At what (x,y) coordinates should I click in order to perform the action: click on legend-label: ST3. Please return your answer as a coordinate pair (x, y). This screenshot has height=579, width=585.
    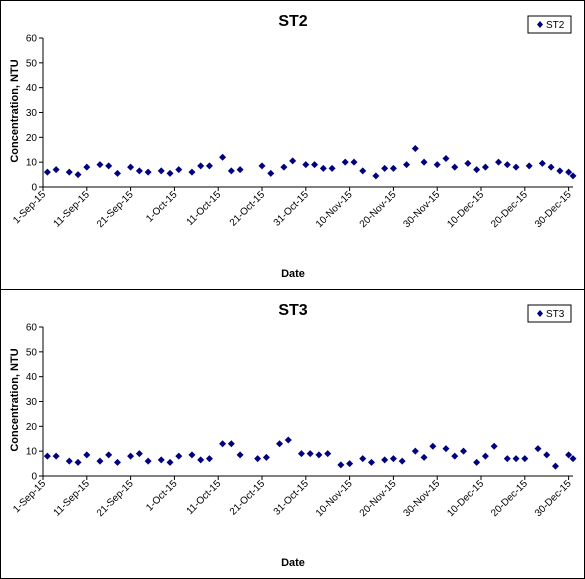
    Looking at the image, I should click on (555, 314).